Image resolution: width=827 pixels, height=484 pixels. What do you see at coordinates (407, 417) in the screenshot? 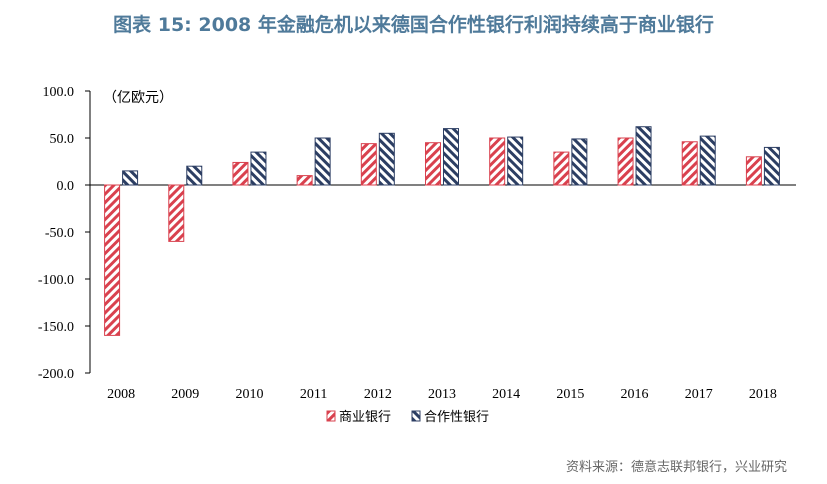
I see `legend: 商业银行 合作性银行` at bounding box center [407, 417].